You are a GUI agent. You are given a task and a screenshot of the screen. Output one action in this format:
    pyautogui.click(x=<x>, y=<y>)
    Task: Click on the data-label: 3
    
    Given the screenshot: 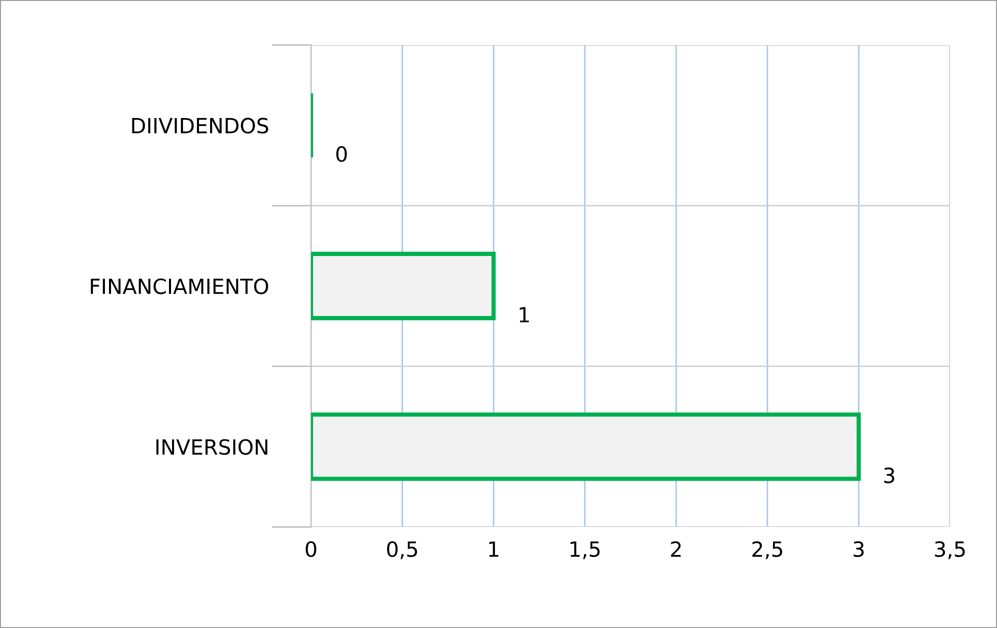 What is the action you would take?
    pyautogui.click(x=889, y=476)
    